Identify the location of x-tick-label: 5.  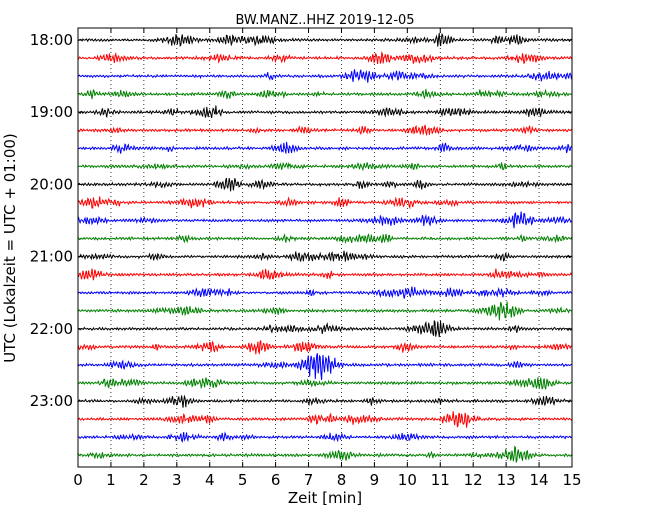
(243, 480).